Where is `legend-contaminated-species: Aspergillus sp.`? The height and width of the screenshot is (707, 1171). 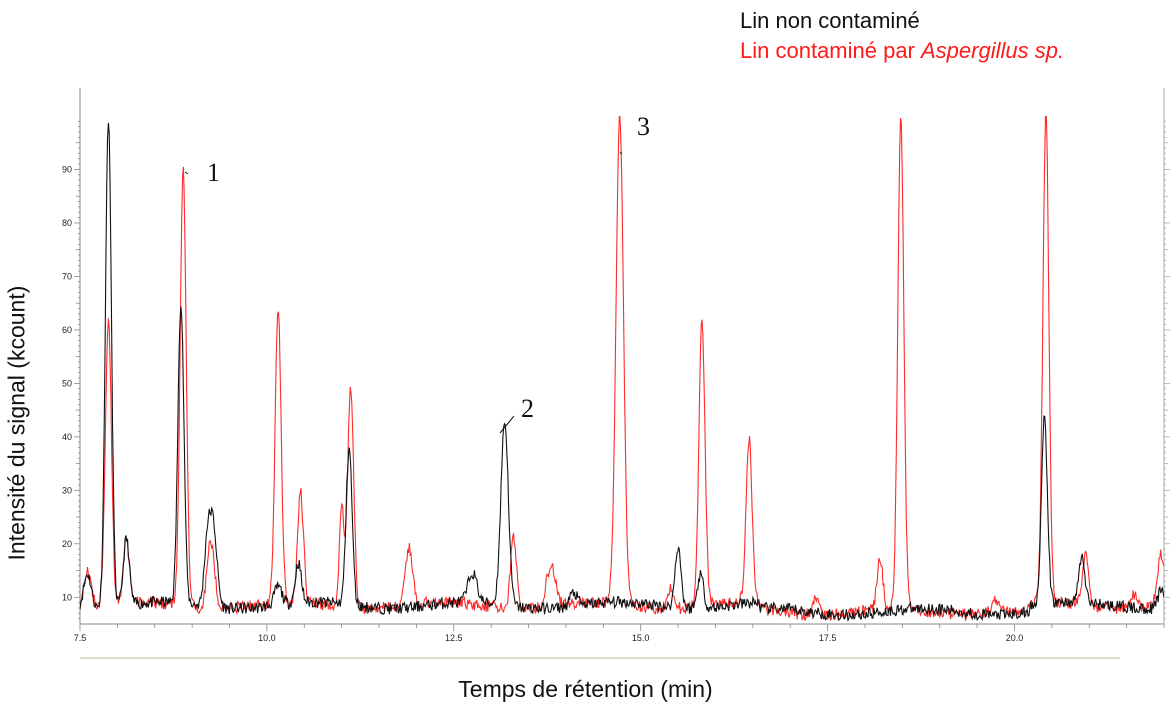
legend-contaminated-species: Aspergillus sp. is located at coordinates (993, 50).